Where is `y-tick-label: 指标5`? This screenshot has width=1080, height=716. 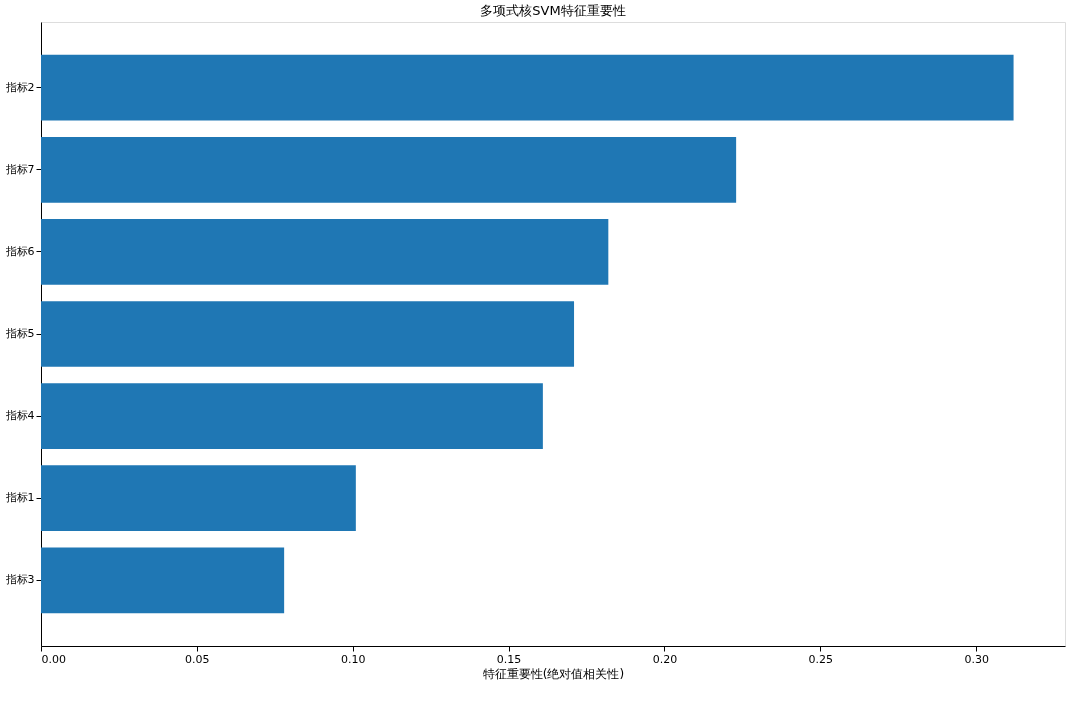
y-tick-label: 指标5 is located at coordinates (19, 333).